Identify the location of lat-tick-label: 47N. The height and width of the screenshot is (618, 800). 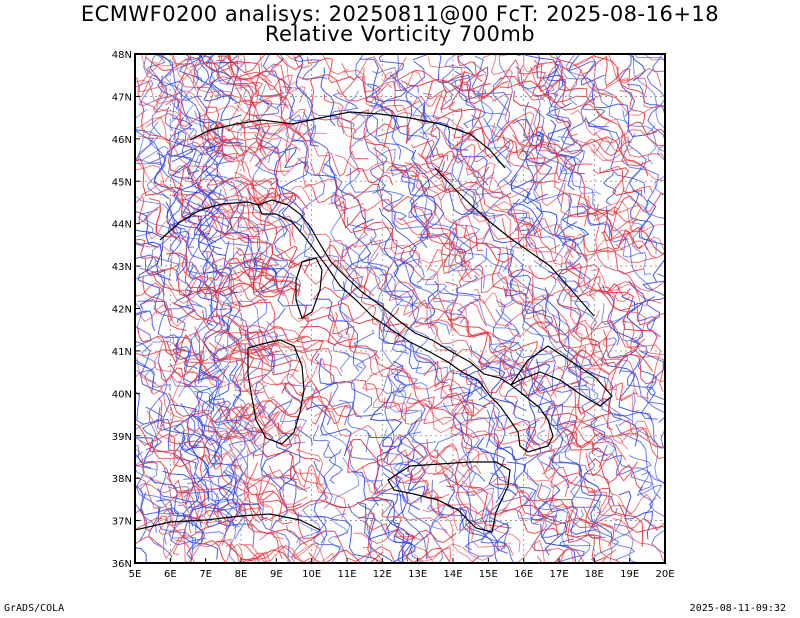
(122, 97).